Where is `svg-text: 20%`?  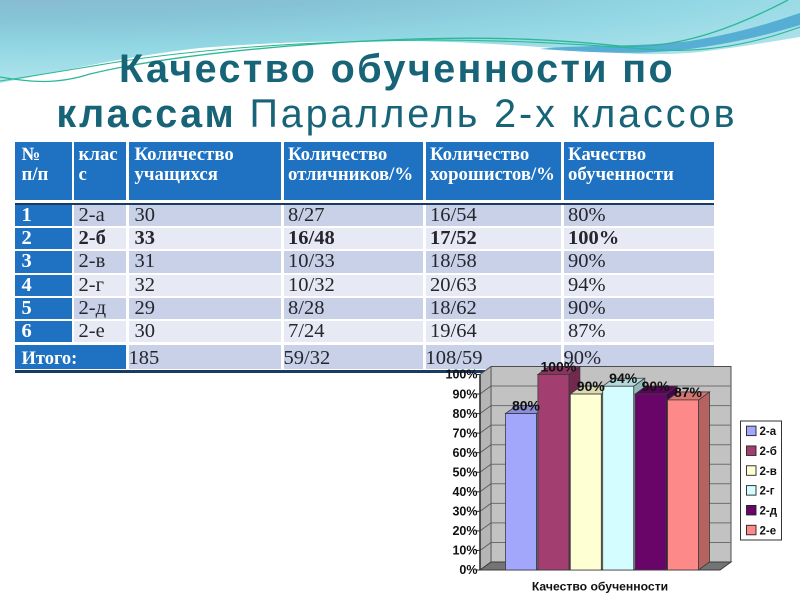
svg-text: 20% is located at coordinates (464, 531).